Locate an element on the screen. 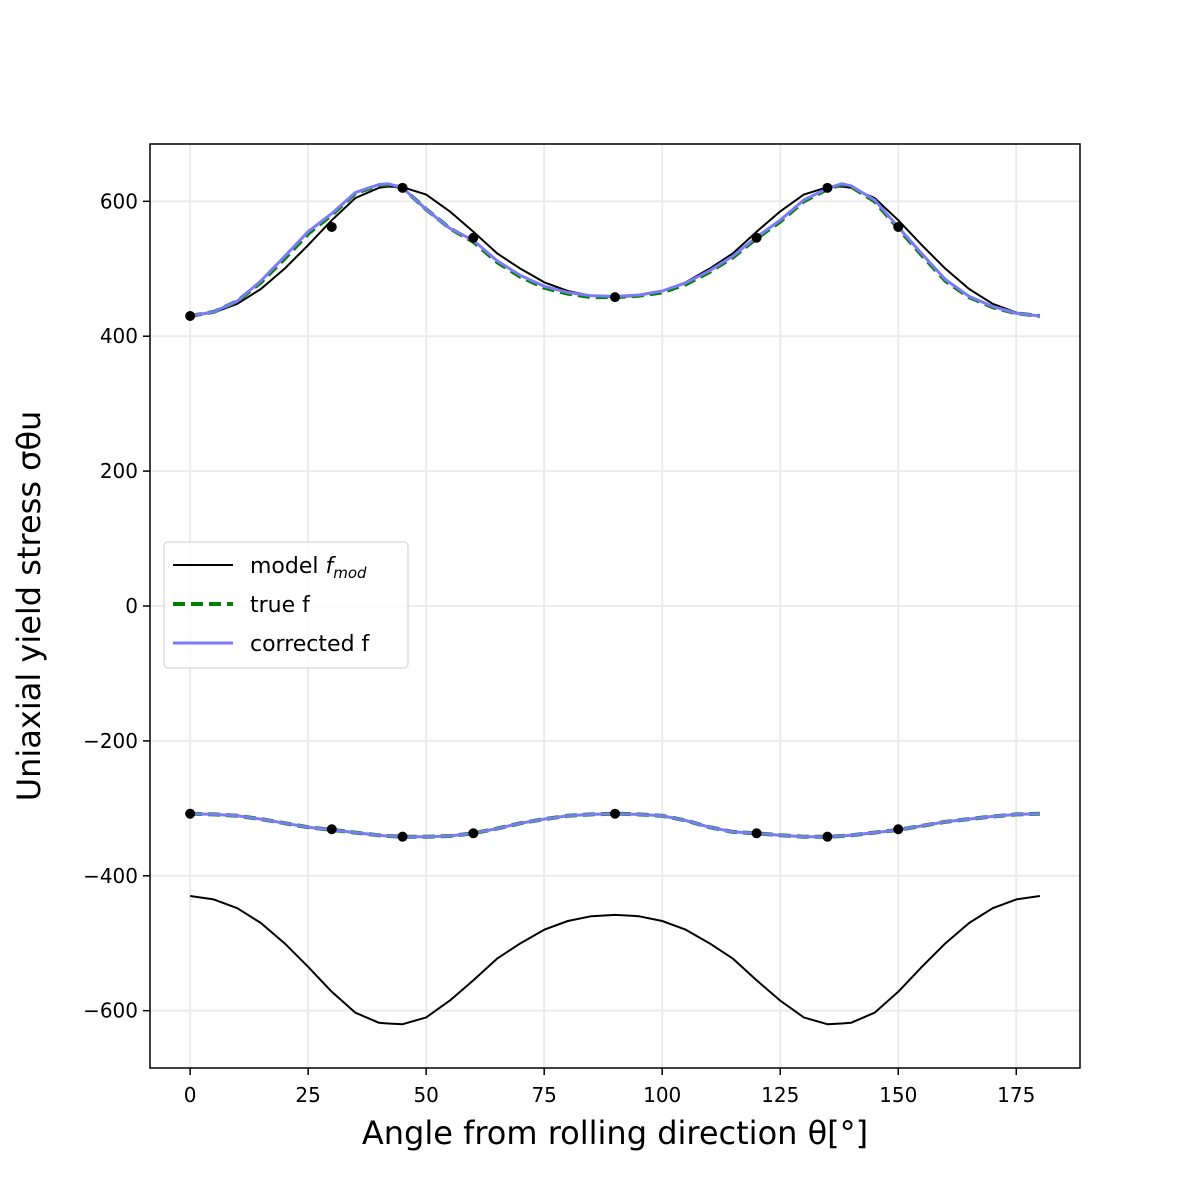  x-tick-label: 75 is located at coordinates (543, 1095).